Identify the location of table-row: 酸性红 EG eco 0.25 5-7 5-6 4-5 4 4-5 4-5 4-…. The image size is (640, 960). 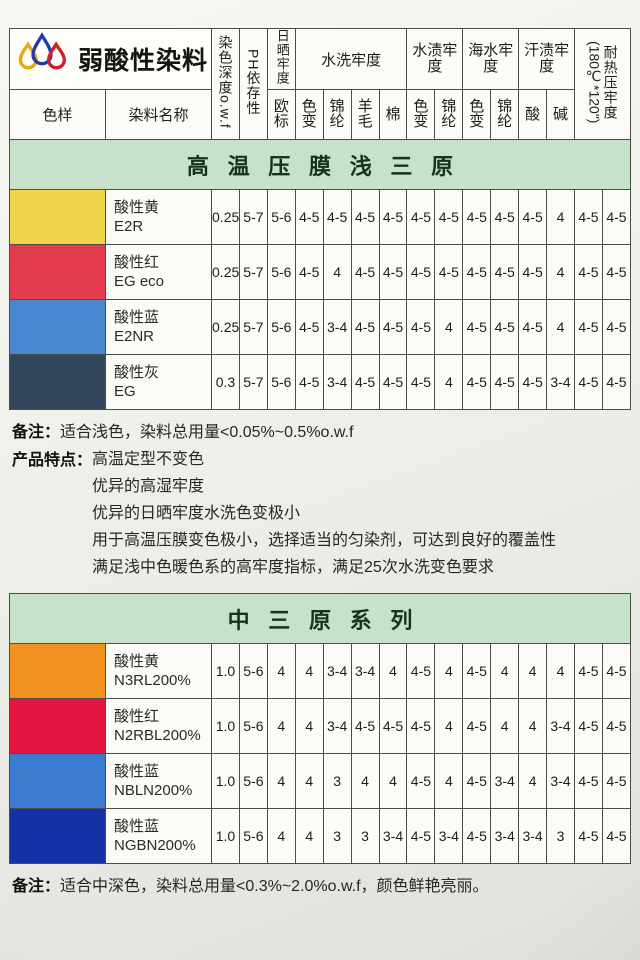
(320, 272).